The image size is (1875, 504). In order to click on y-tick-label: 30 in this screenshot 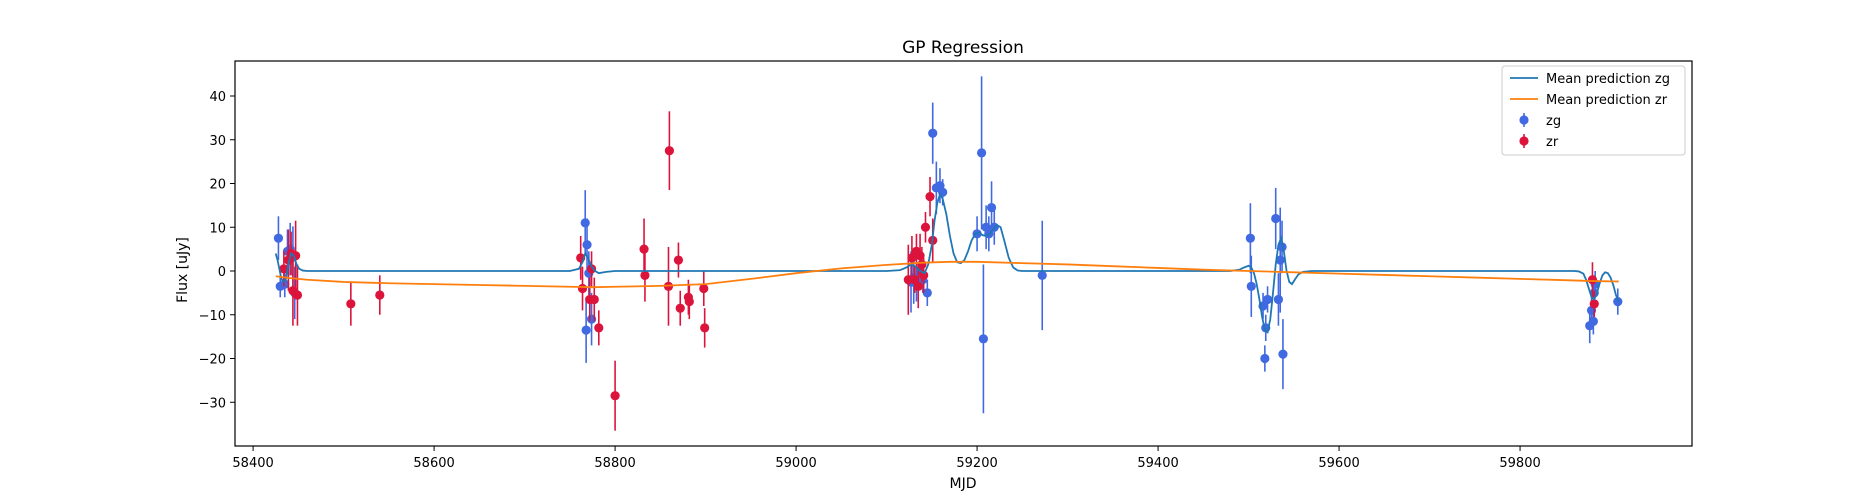, I will do `click(217, 141)`.